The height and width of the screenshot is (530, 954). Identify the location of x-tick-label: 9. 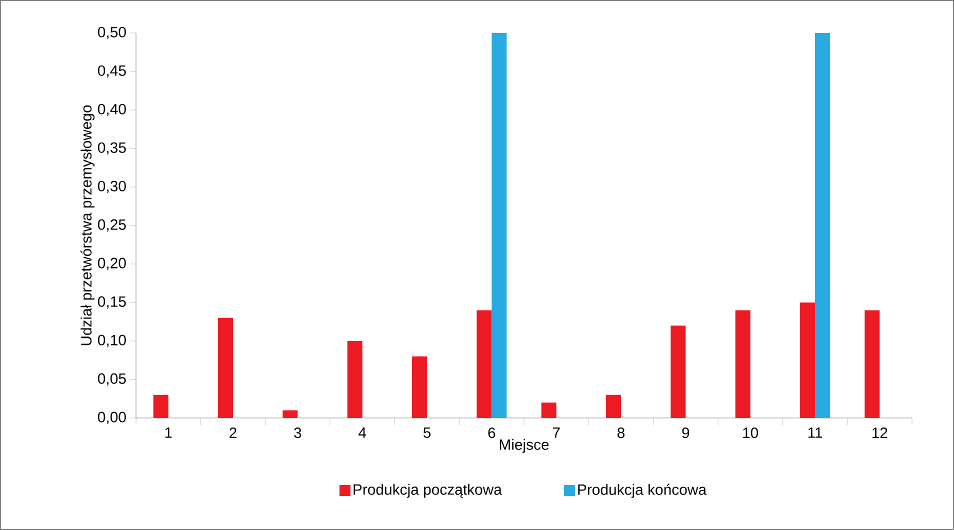
(686, 433).